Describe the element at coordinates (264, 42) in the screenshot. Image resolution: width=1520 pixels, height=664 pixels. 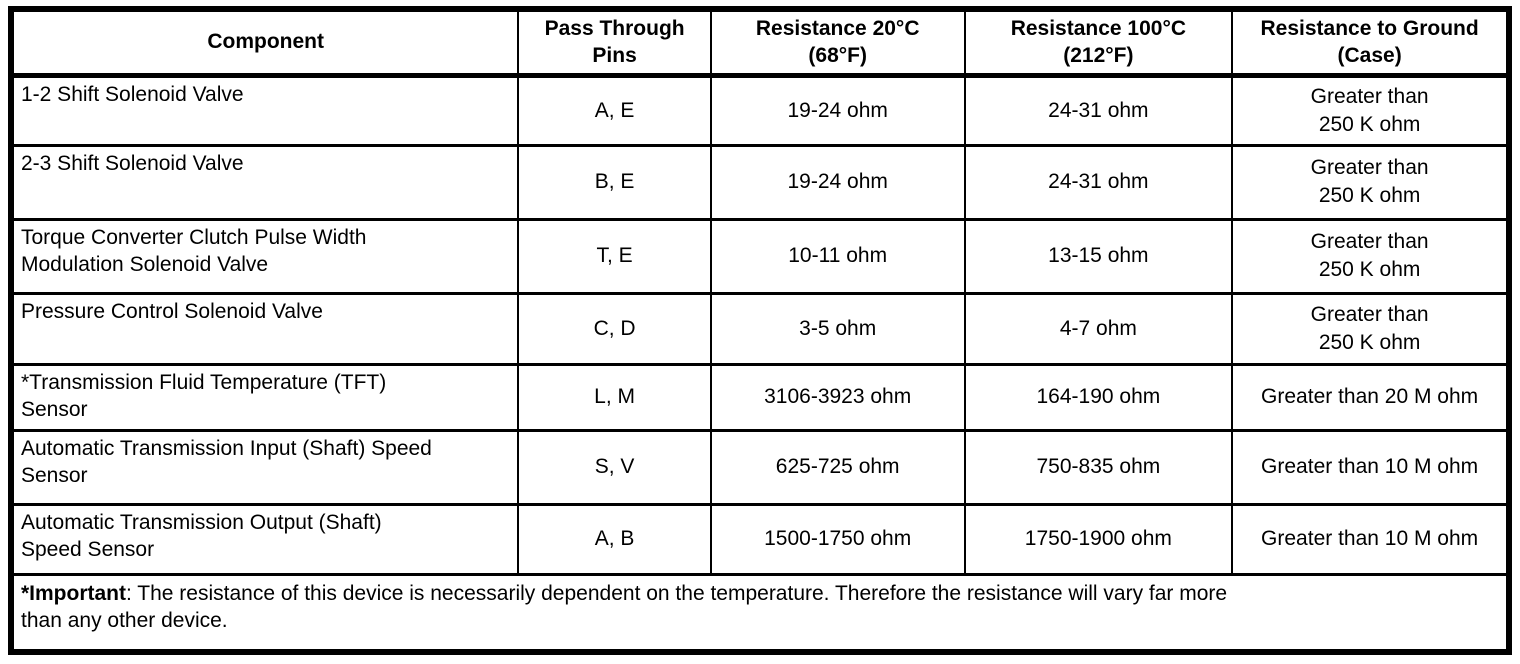
I see `header-cell-component: Component` at that location.